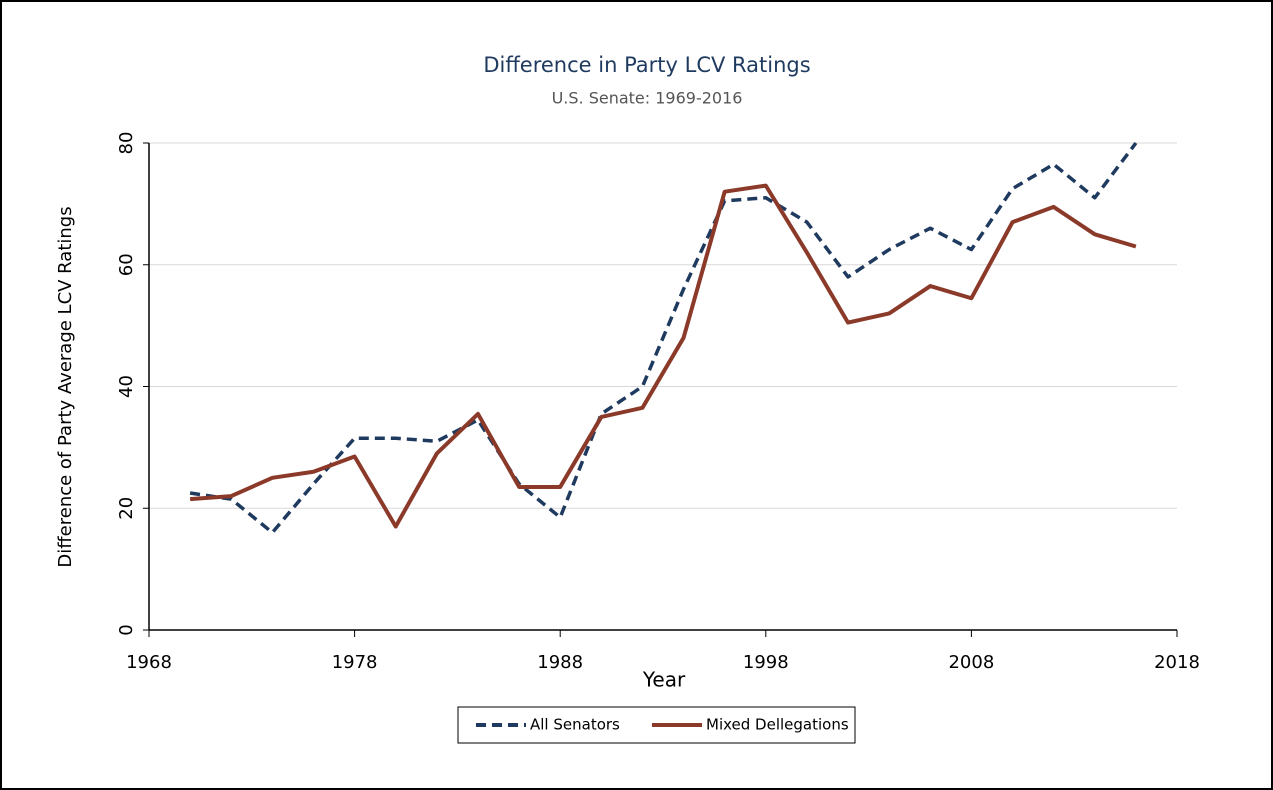 The height and width of the screenshot is (790, 1273). Describe the element at coordinates (766, 662) in the screenshot. I see `x-tick-label: 1998` at that location.